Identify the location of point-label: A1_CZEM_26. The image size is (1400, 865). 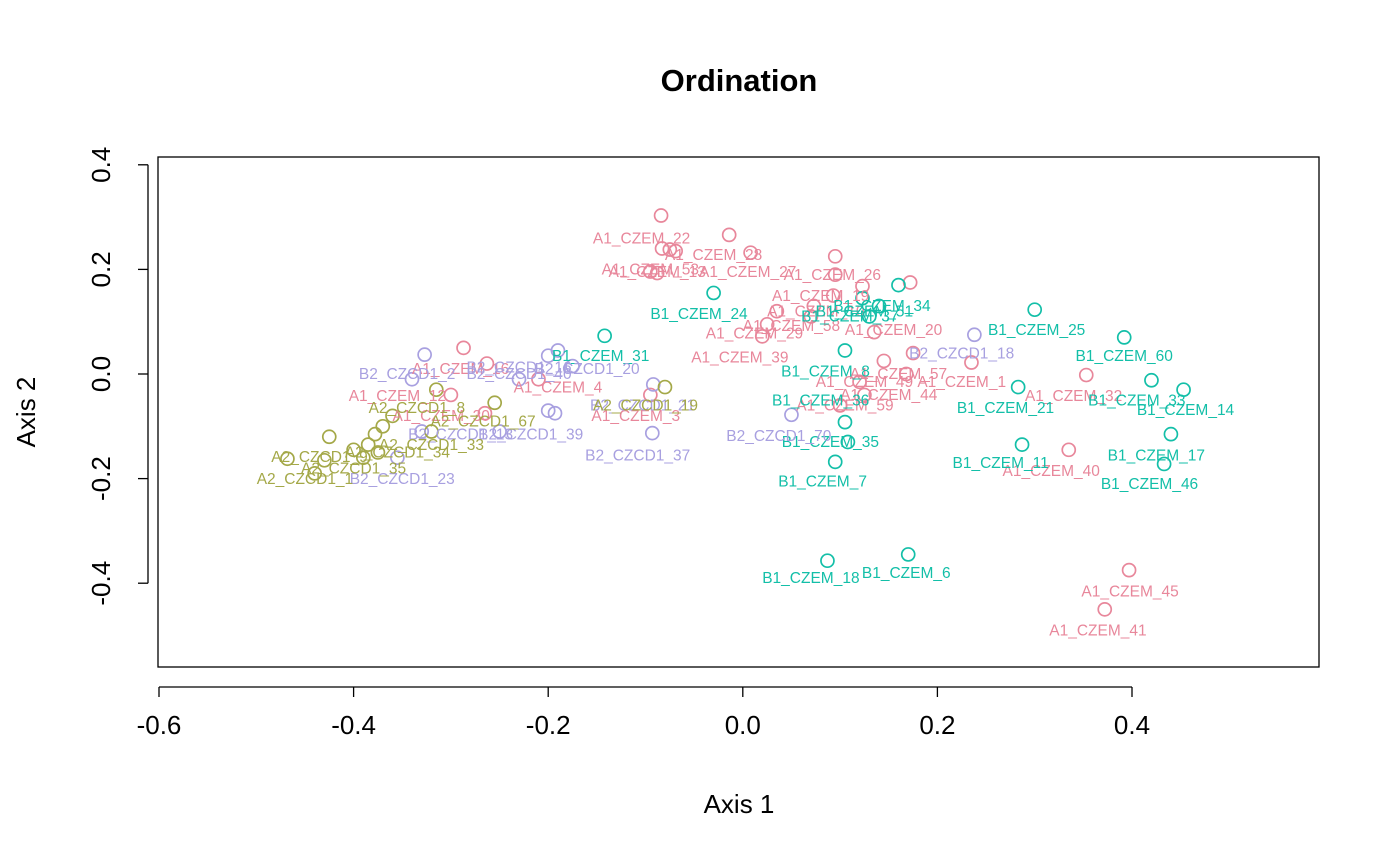
(832, 275).